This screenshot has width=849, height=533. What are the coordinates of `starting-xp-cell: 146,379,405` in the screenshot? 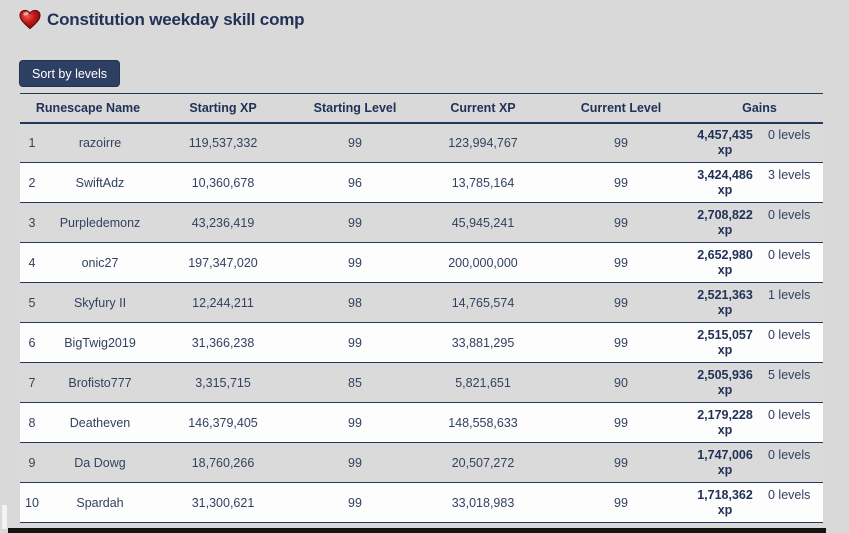 It's located at (223, 422).